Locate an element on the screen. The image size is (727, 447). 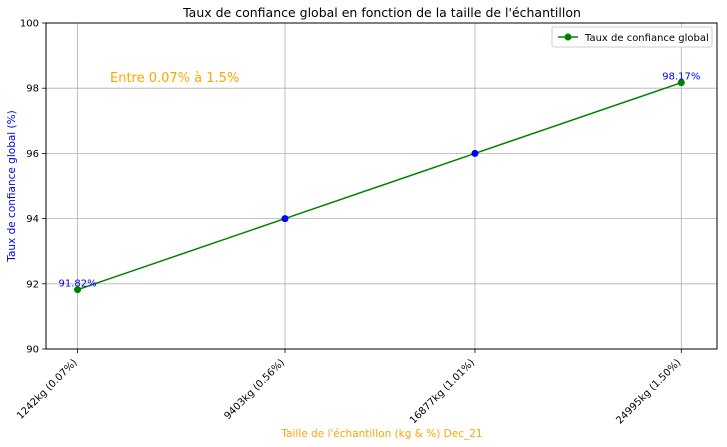
annotation-text: Entre 0.07% à 1.5% is located at coordinates (174, 78).